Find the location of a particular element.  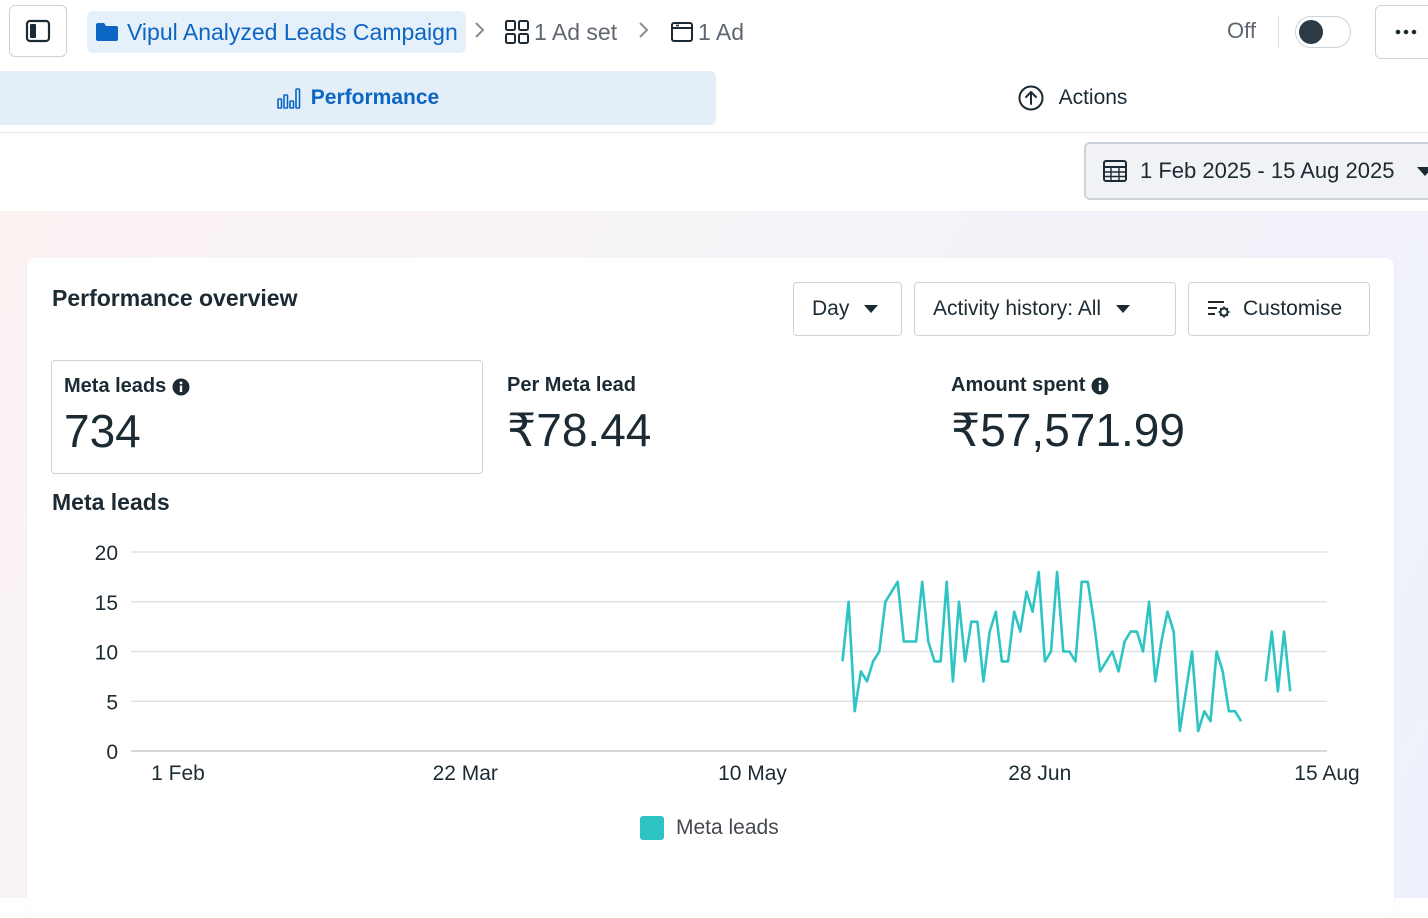

sidebar-panel-icon is located at coordinates (38, 31).